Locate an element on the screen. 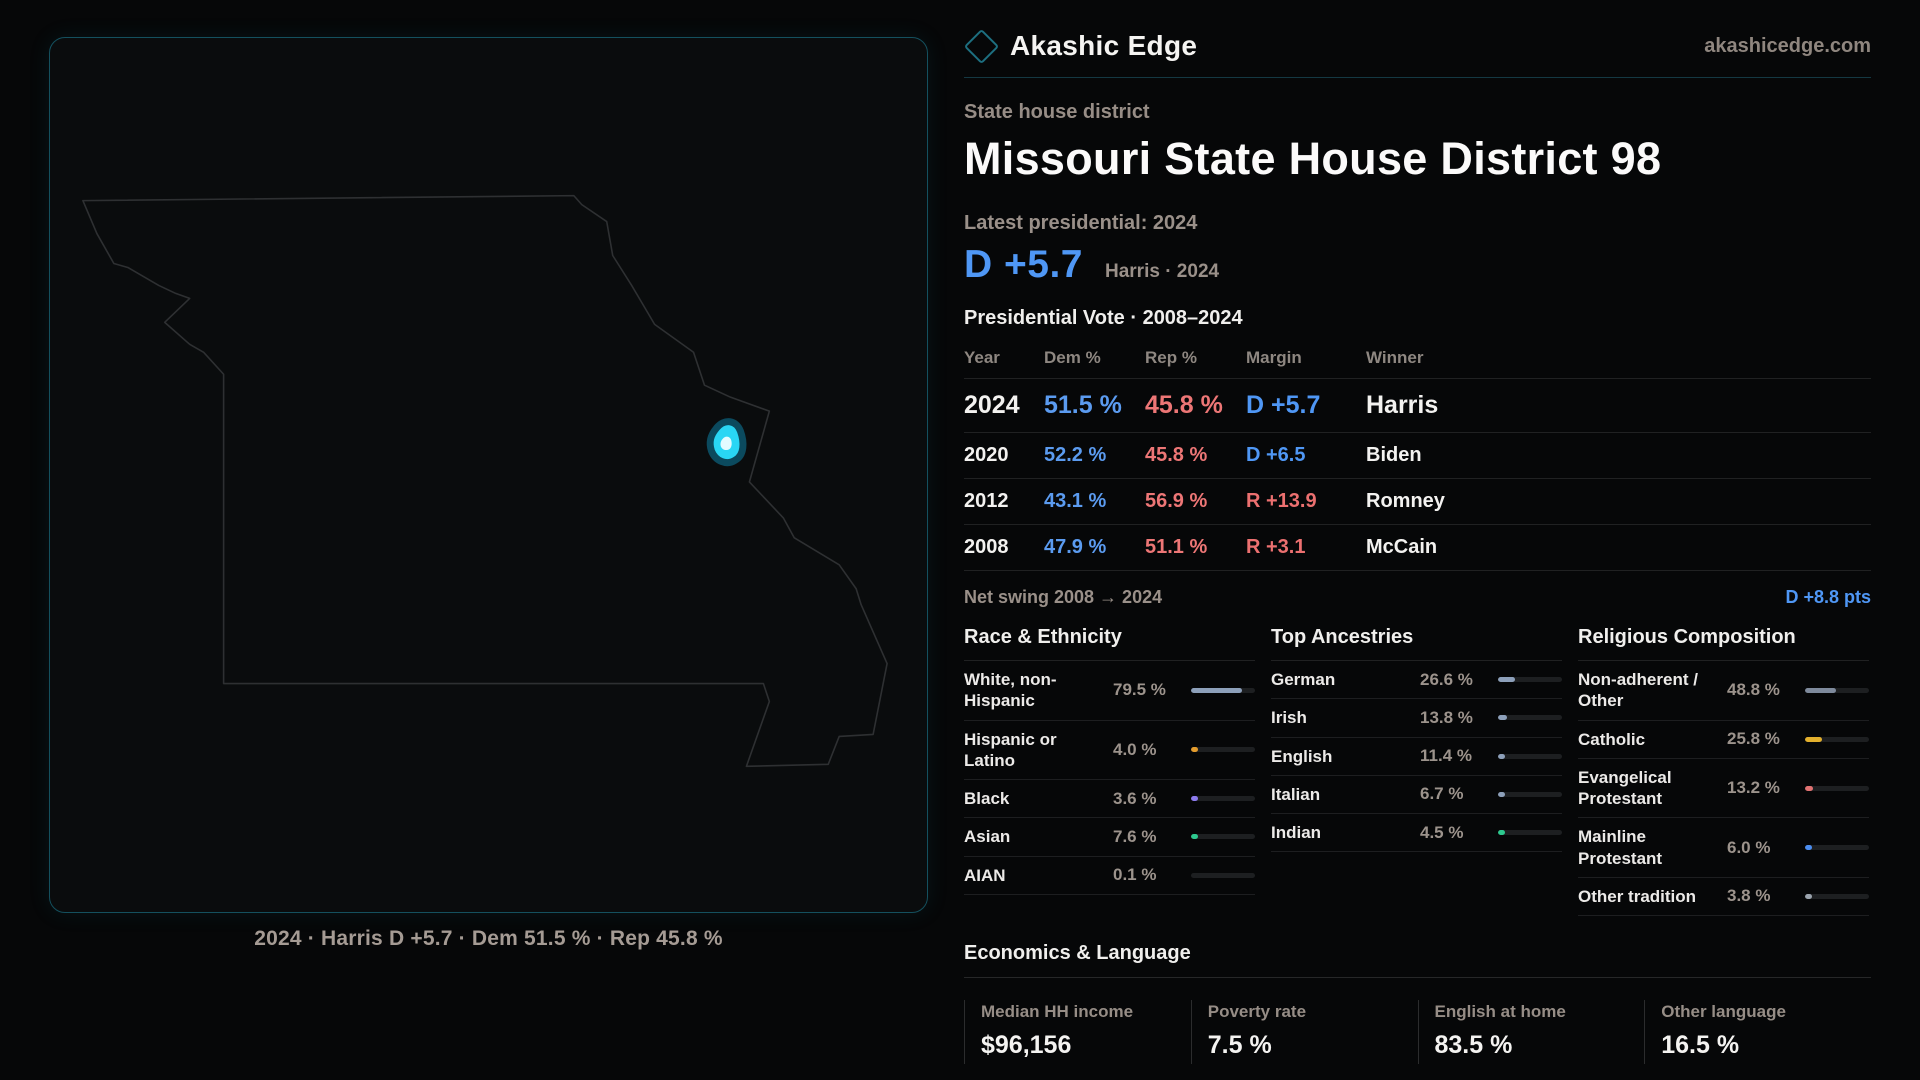  demo-label: Black is located at coordinates (987, 798).